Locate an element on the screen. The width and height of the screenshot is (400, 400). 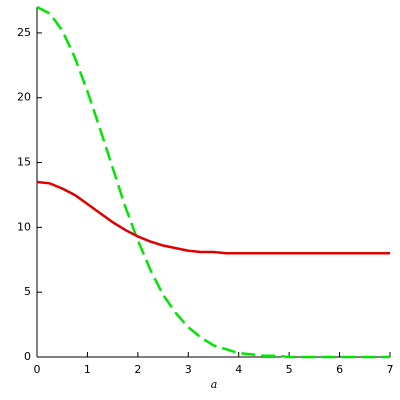
x-tick-label: 6 is located at coordinates (339, 369).